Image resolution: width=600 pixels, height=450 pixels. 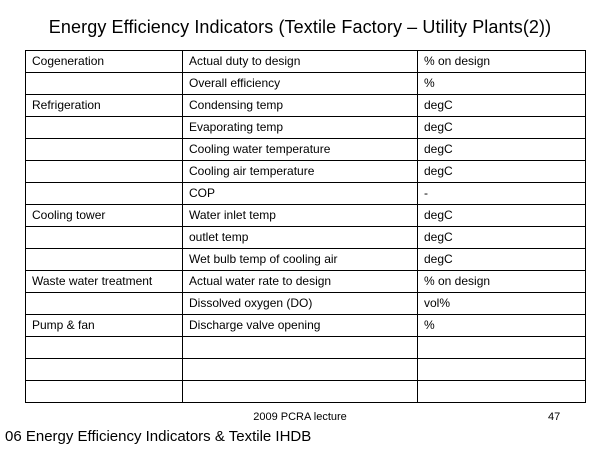 I want to click on table-row: Wet bulb temp of cooling air degC, so click(x=305, y=259).